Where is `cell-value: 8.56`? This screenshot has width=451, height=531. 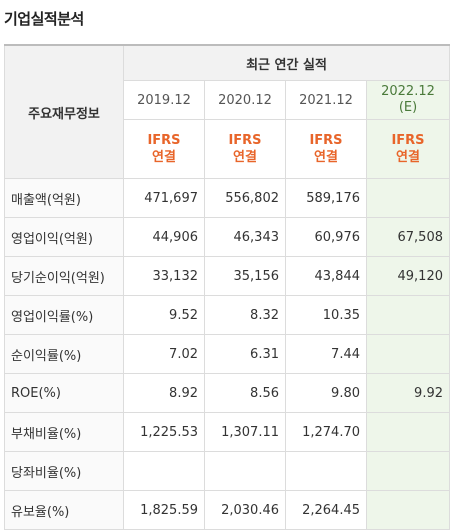
cell-value: 8.56 is located at coordinates (245, 393).